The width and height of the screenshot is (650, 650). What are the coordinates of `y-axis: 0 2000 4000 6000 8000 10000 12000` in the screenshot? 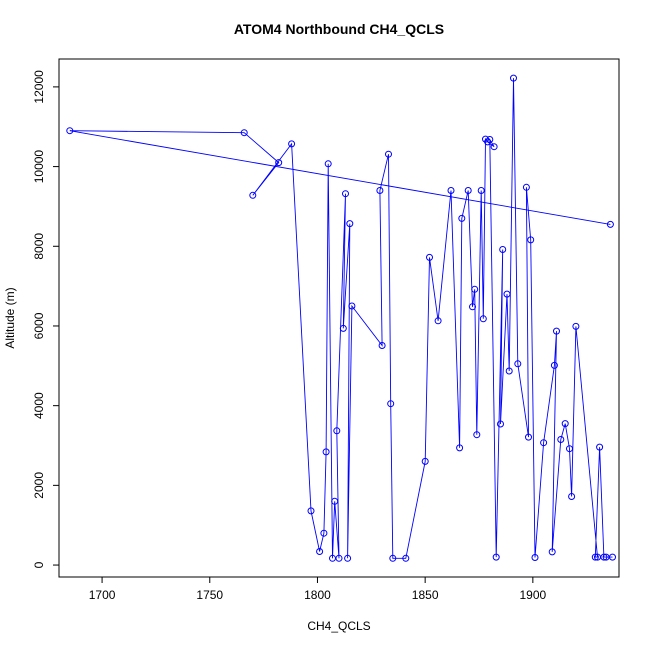 It's located at (46, 319).